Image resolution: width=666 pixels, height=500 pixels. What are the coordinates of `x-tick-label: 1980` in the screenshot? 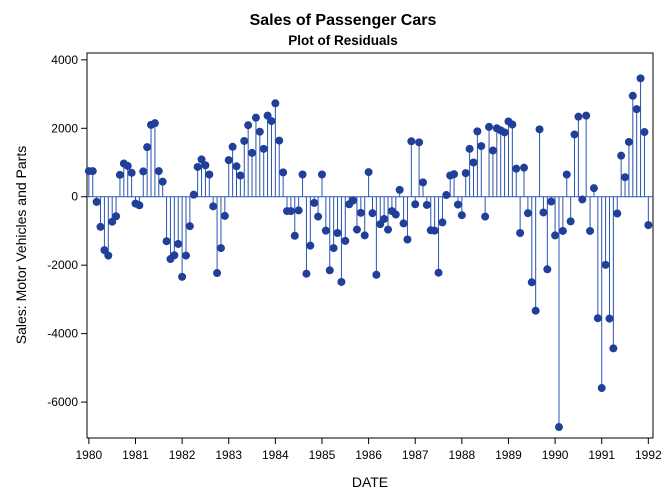 It's located at (89, 455).